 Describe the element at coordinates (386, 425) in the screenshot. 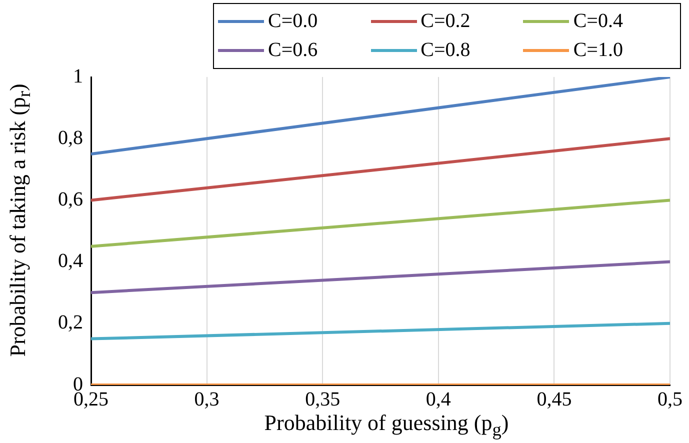

I see `x-axis-title: Probability of guessing (p$_{g}$)` at that location.